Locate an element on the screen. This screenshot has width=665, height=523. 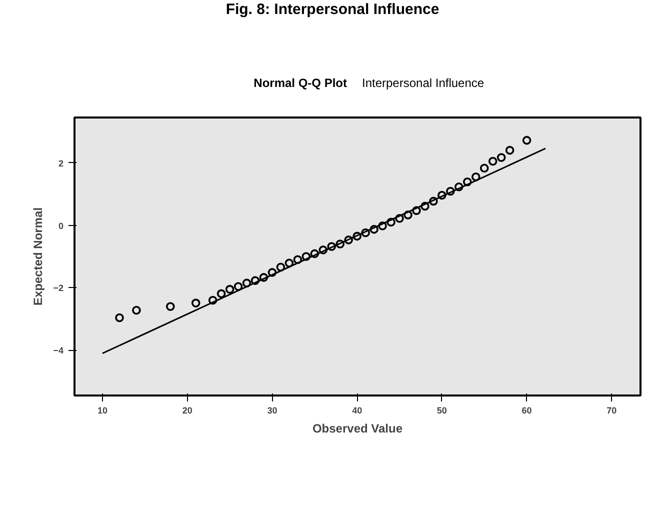
x-tick-label: 70 is located at coordinates (611, 411).